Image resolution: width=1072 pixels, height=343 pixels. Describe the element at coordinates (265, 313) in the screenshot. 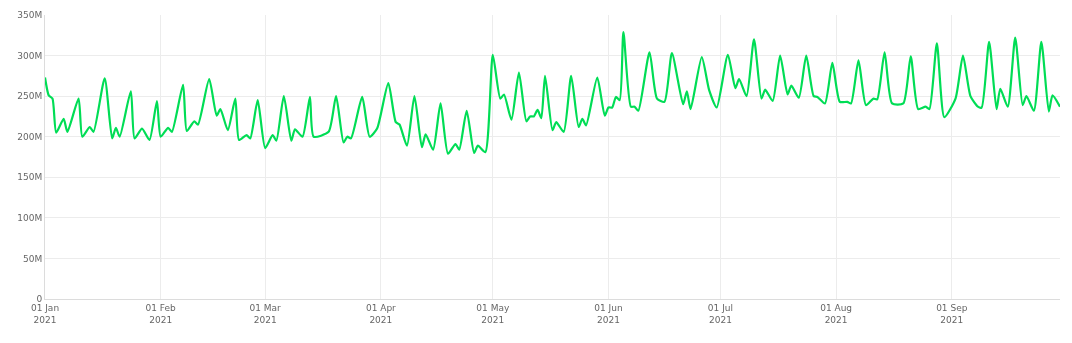

I see `x-tick-label: 01 Mar 2021` at that location.